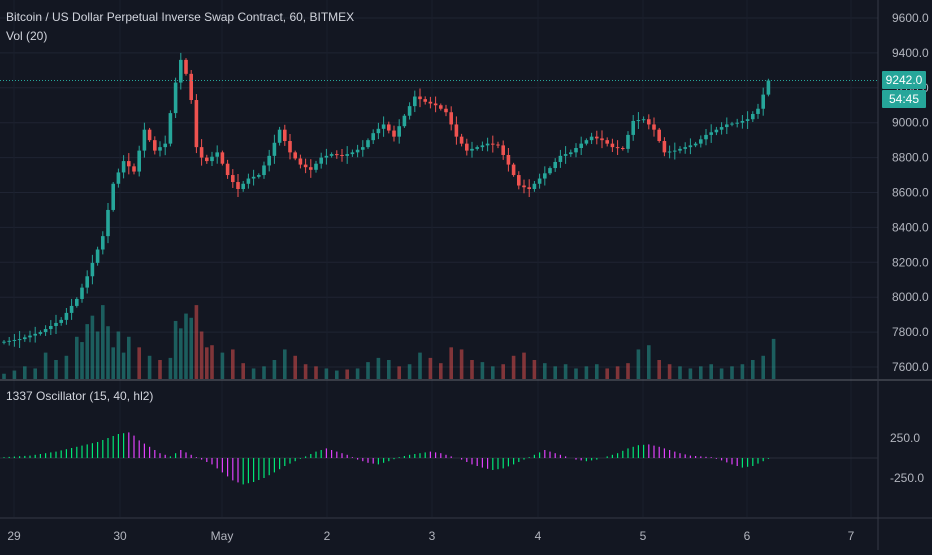 The image size is (932, 555). What do you see at coordinates (14, 536) in the screenshot?
I see `time-tick-label: 29` at bounding box center [14, 536].